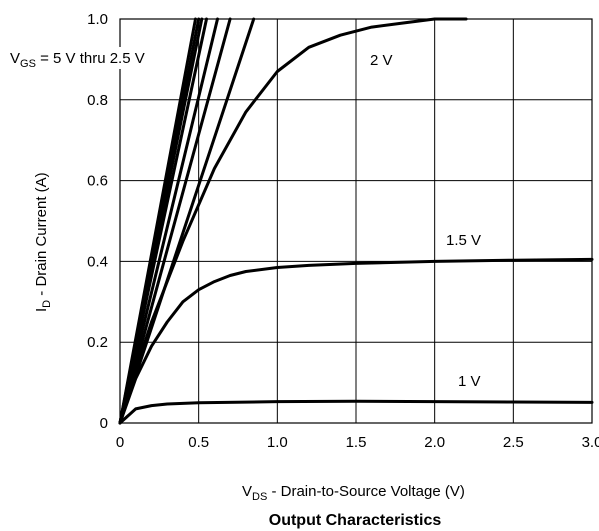 The width and height of the screenshot is (599, 531). I want to click on y-tick-label: 0.6, so click(97, 181).